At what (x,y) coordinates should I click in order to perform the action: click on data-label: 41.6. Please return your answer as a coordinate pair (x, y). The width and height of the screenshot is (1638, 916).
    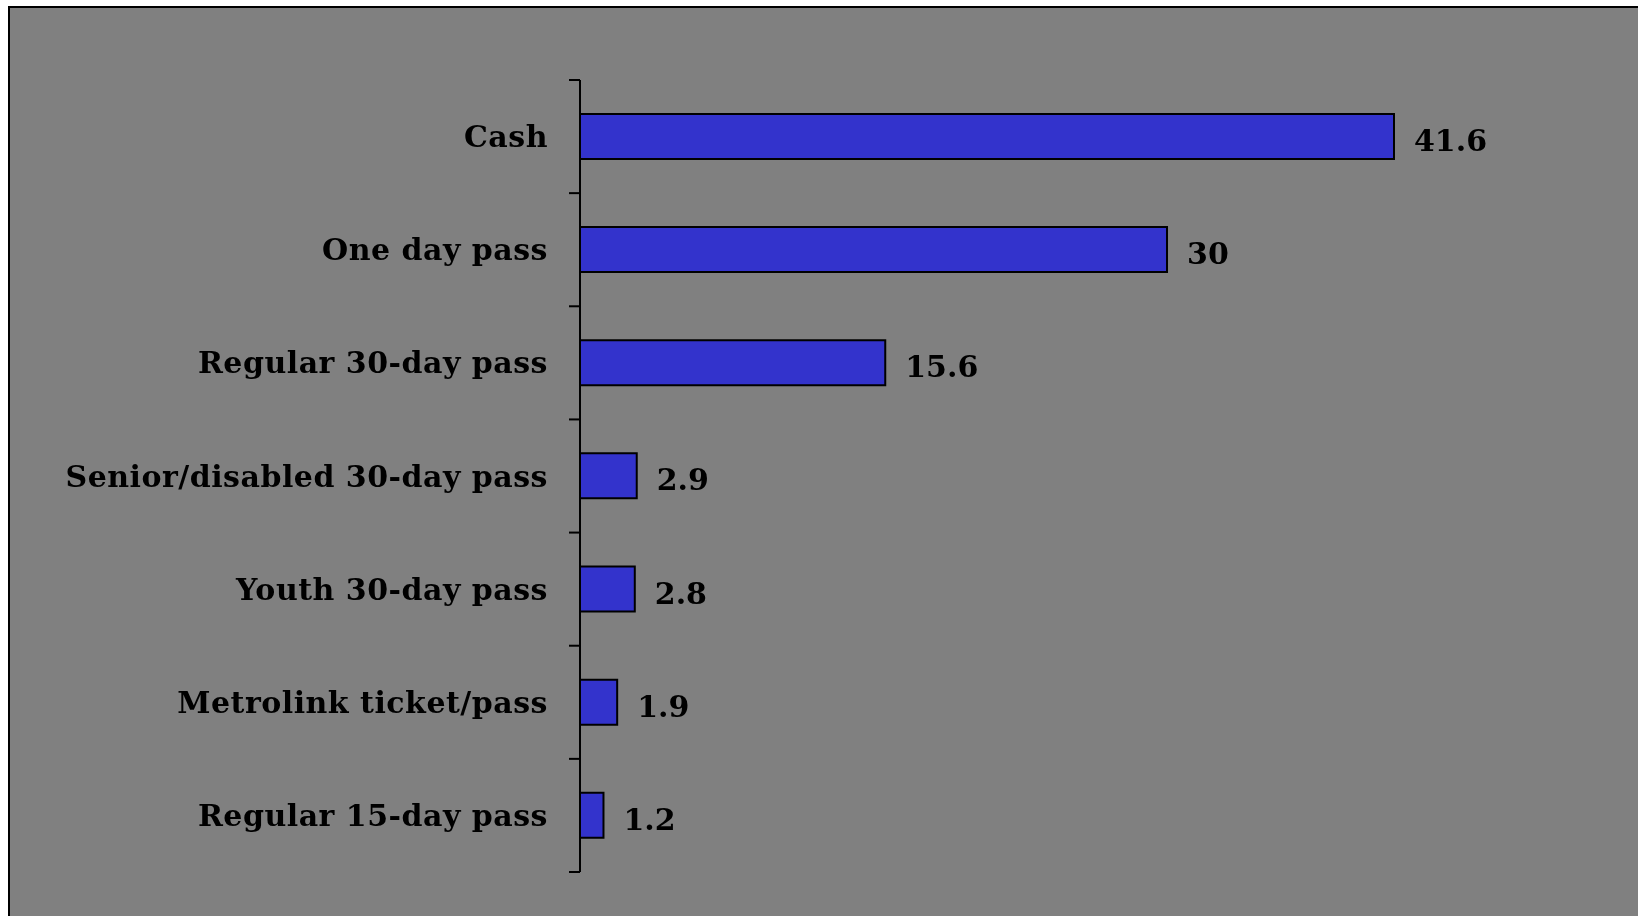
    Looking at the image, I should click on (1451, 140).